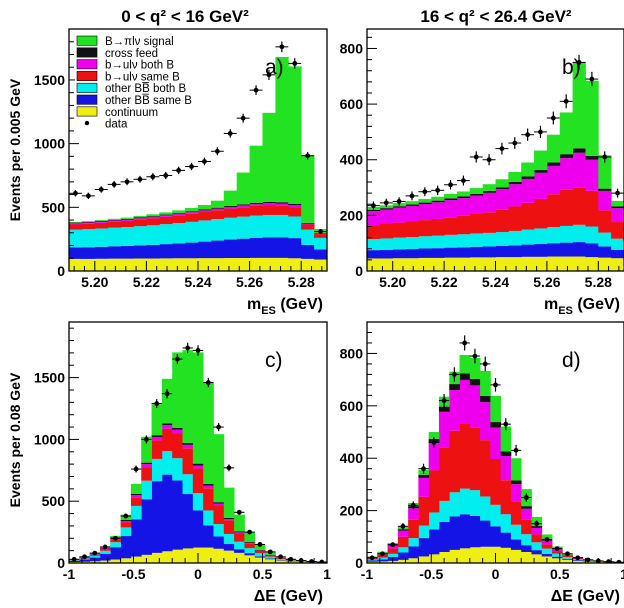 The width and height of the screenshot is (624, 608). I want to click on x-tick-label: -0.5, so click(133, 574).